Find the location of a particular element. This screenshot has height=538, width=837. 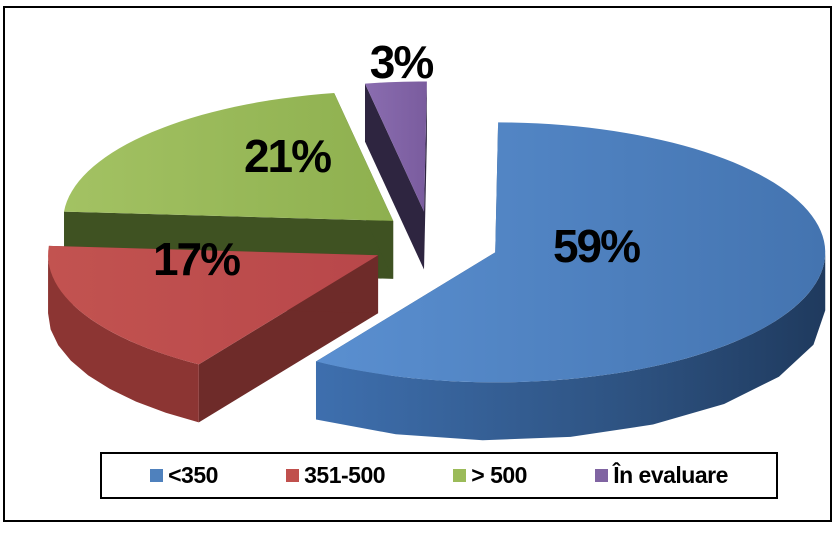

legend-entry-1: 351-500 is located at coordinates (336, 475).